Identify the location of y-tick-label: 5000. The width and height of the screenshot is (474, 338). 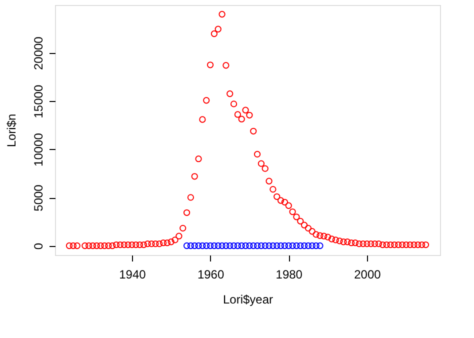
(39, 198).